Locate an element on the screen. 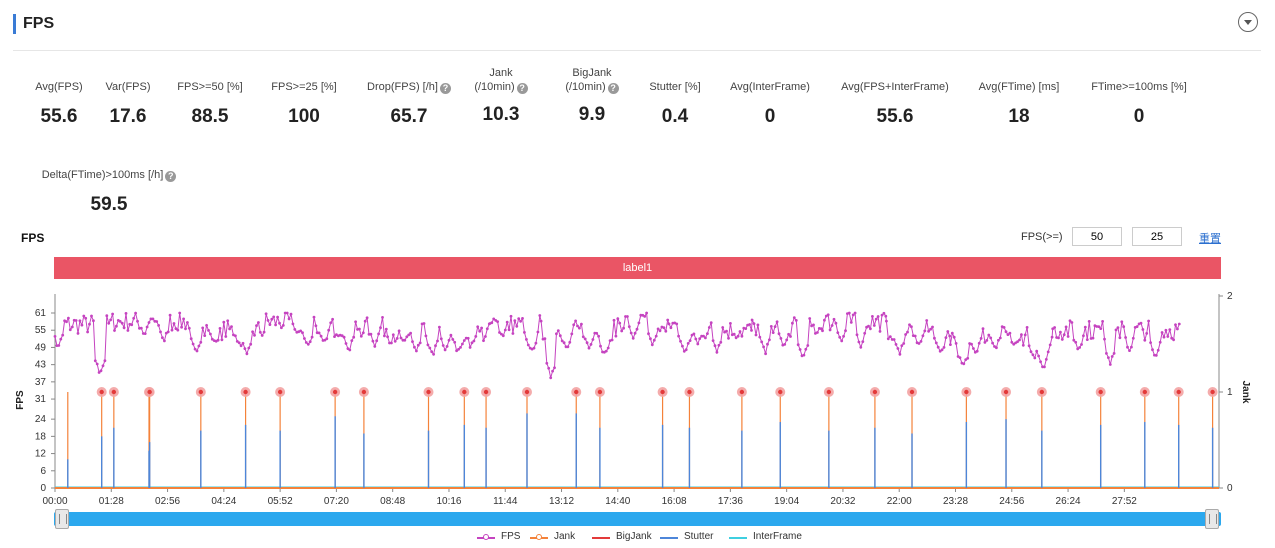  zoom-slider-right-handle is located at coordinates (1212, 519).